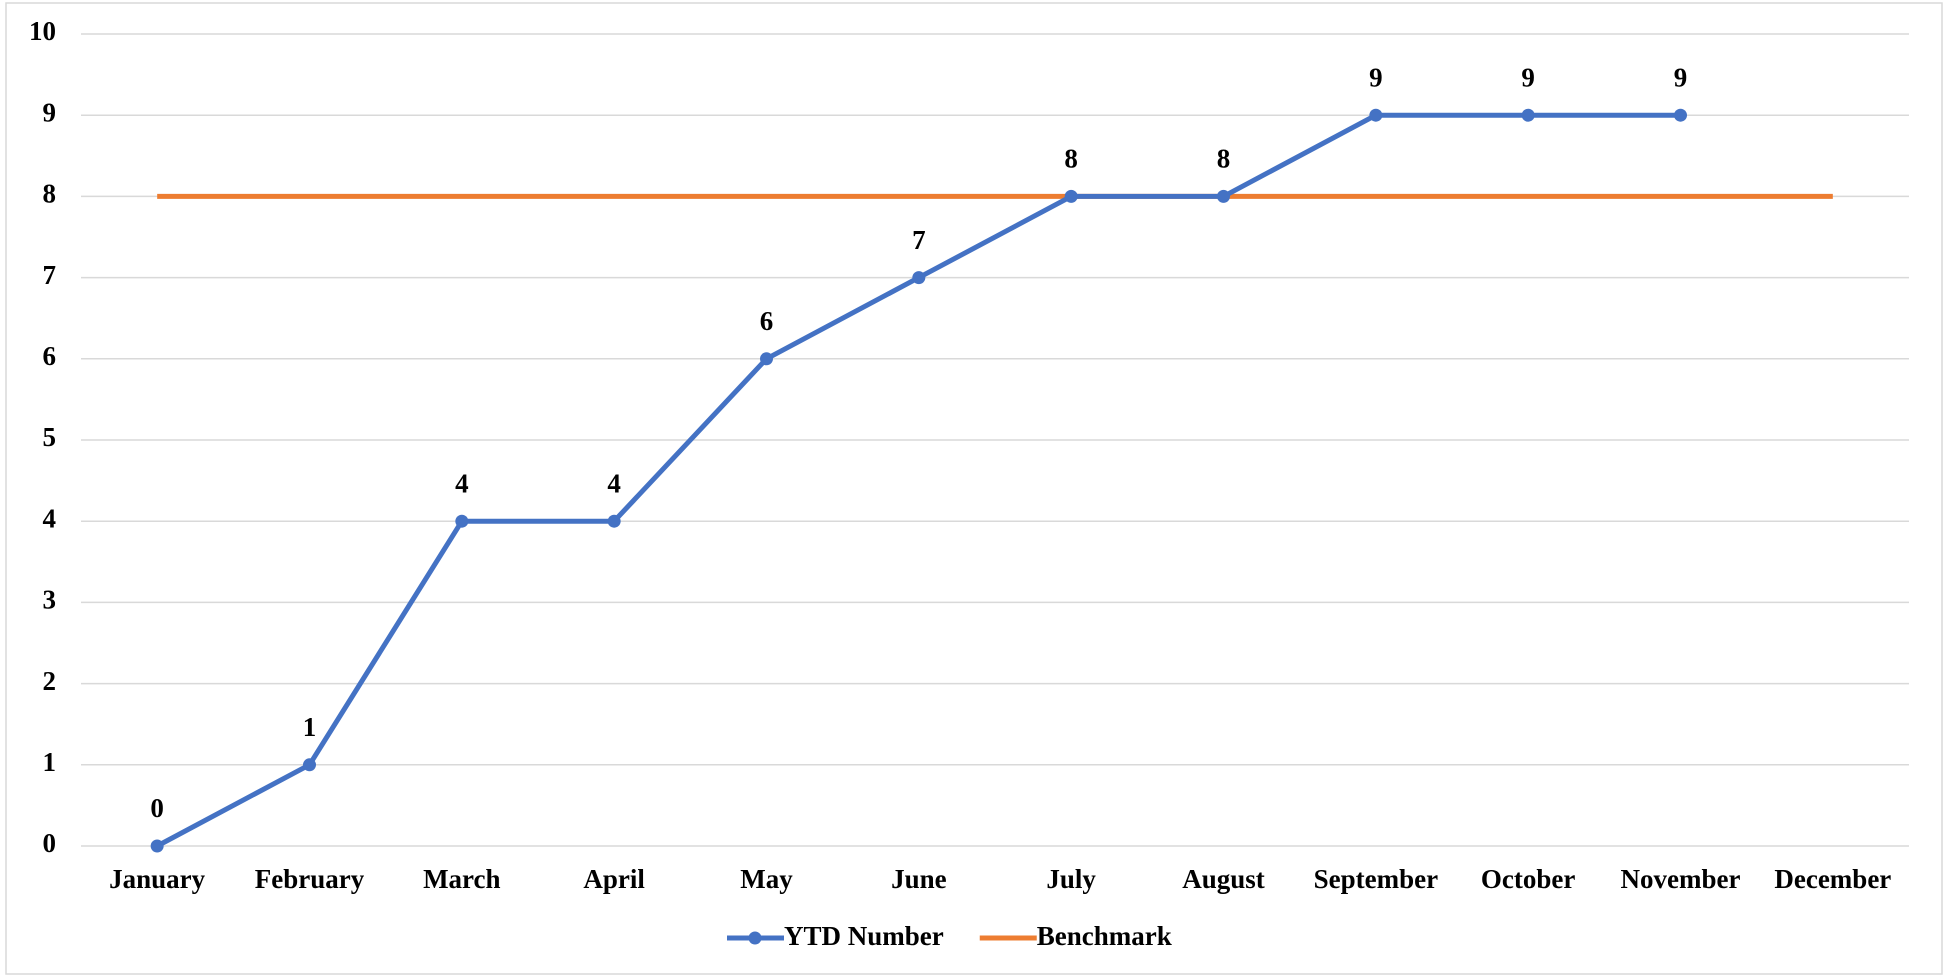  Describe the element at coordinates (50, 437) in the screenshot. I see `y-tick-label: 5` at that location.